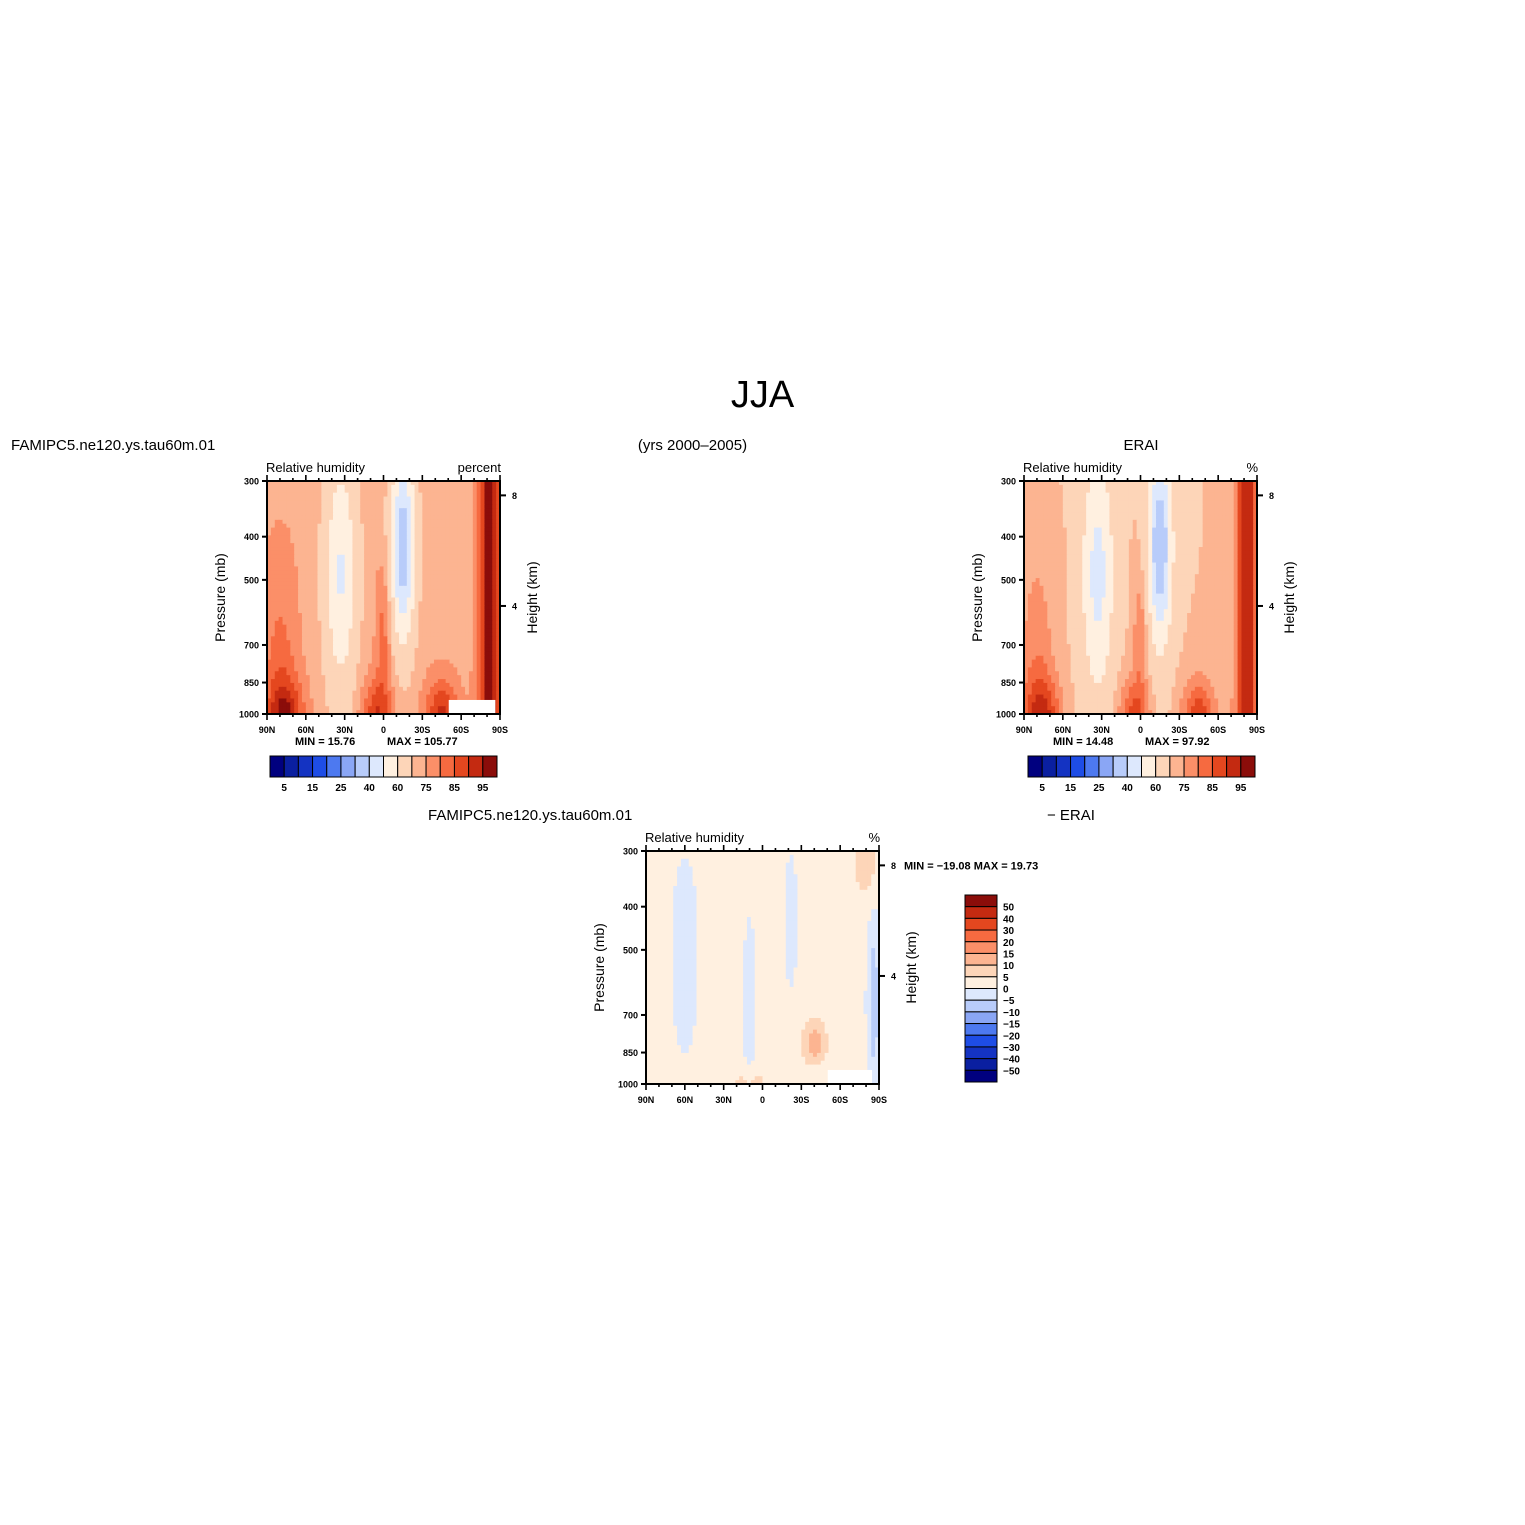  Describe the element at coordinates (1071, 788) in the screenshot. I see `obs-colorbar-label: 15` at that location.